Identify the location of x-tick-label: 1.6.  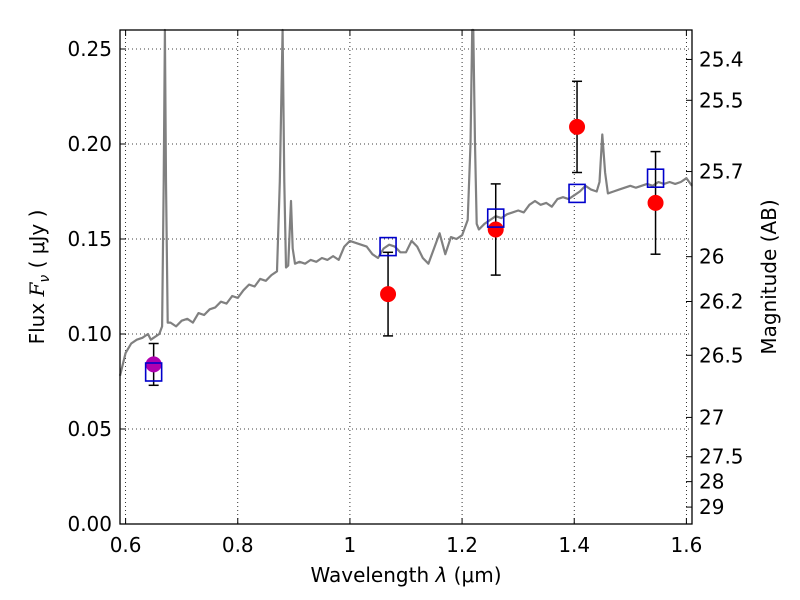
(686, 545).